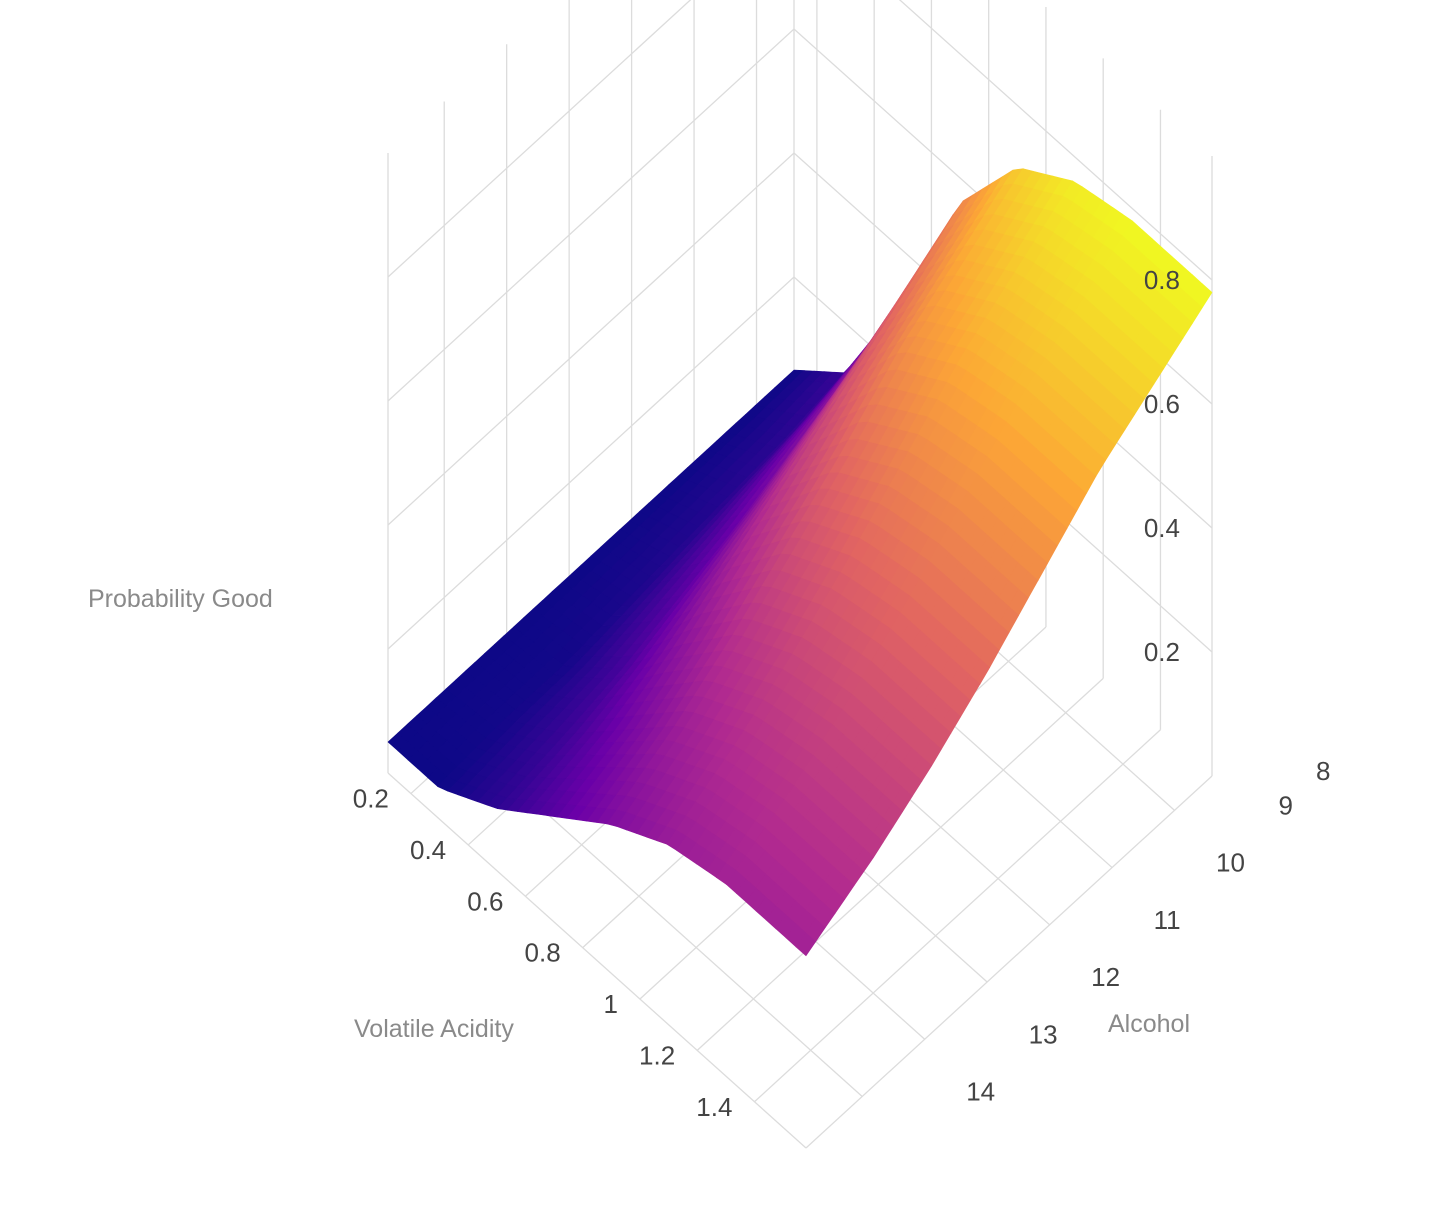 The width and height of the screenshot is (1448, 1223). I want to click on surface-cell, so click(806, 944).